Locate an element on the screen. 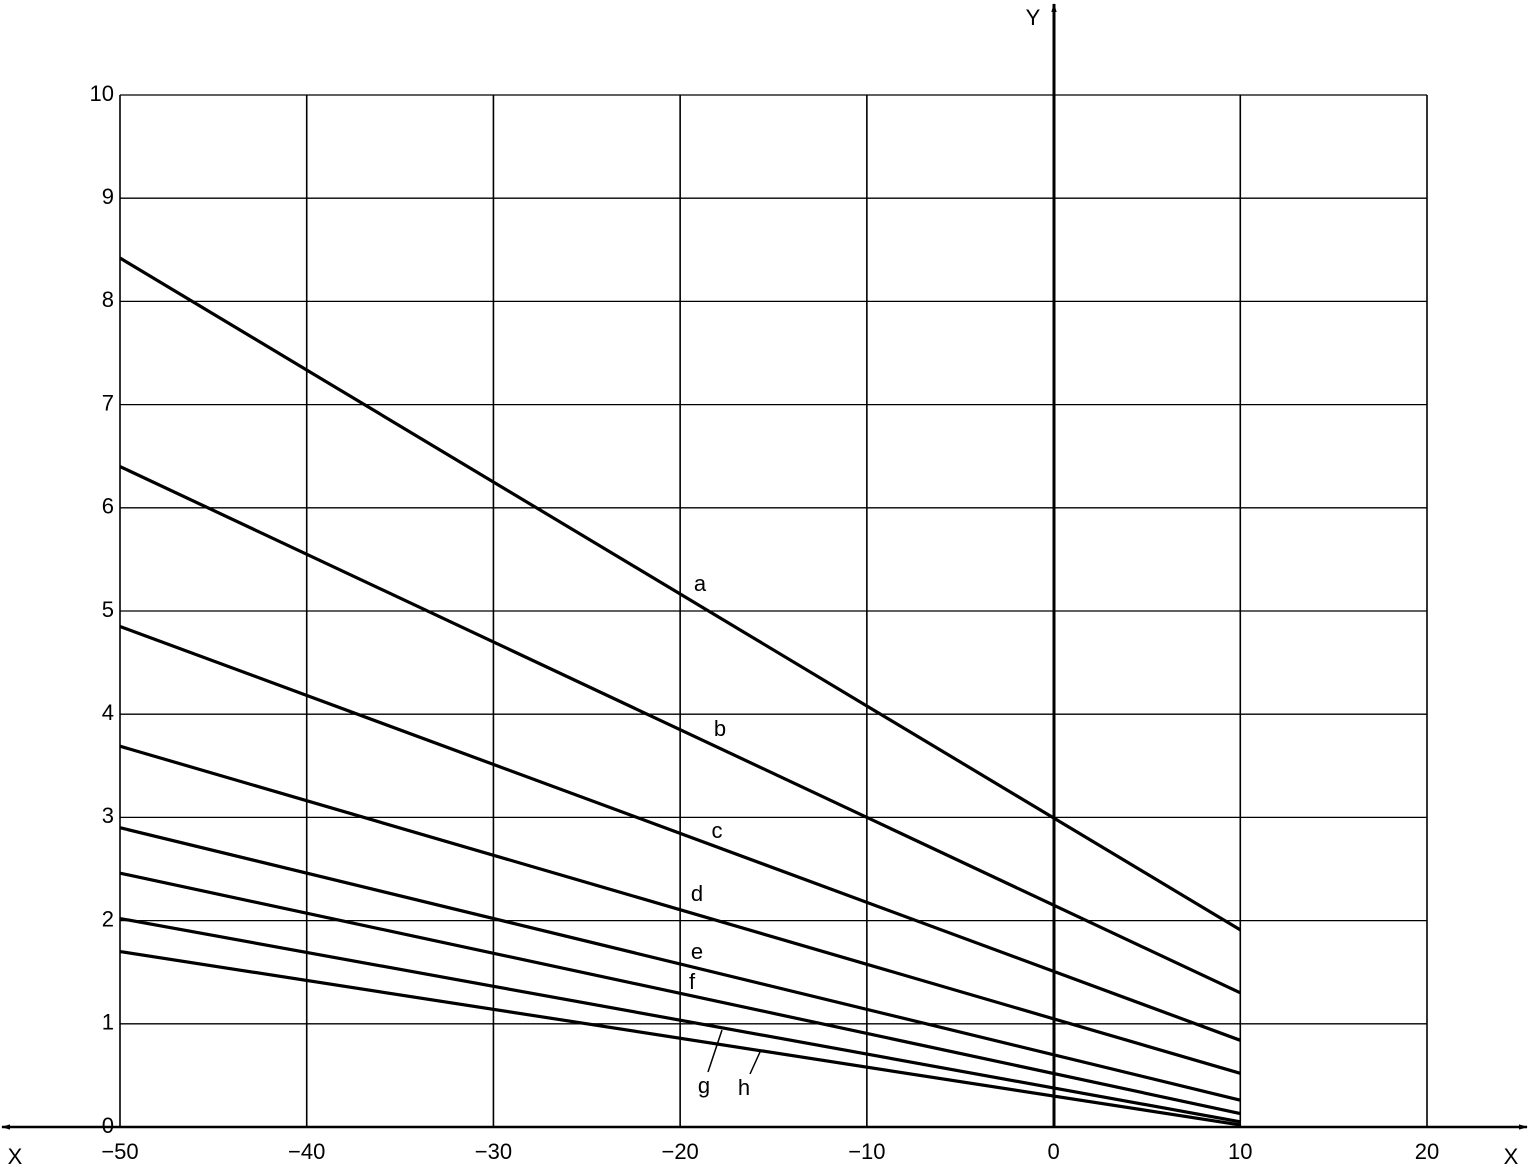 This screenshot has width=1529, height=1174. line-label: b is located at coordinates (720, 728).